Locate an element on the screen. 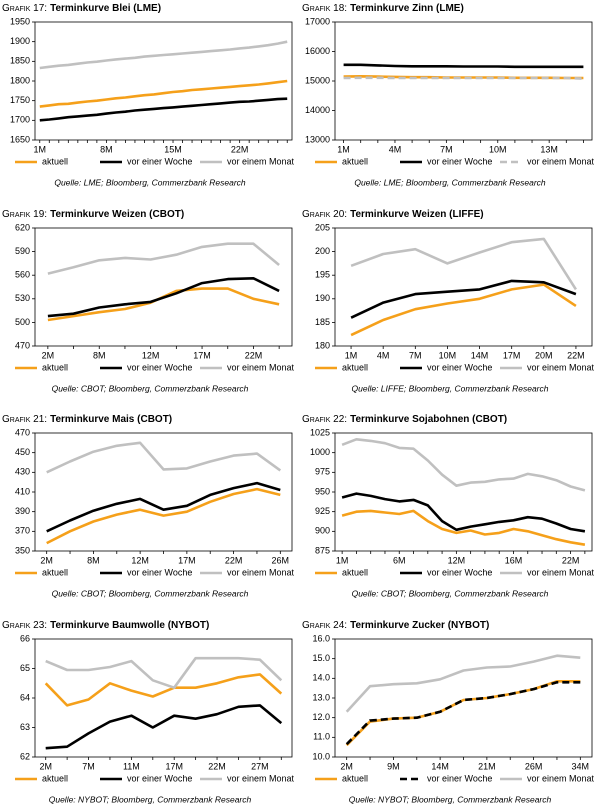 This screenshot has width=599, height=808. y-tick-label: 13.0 is located at coordinates (321, 697).